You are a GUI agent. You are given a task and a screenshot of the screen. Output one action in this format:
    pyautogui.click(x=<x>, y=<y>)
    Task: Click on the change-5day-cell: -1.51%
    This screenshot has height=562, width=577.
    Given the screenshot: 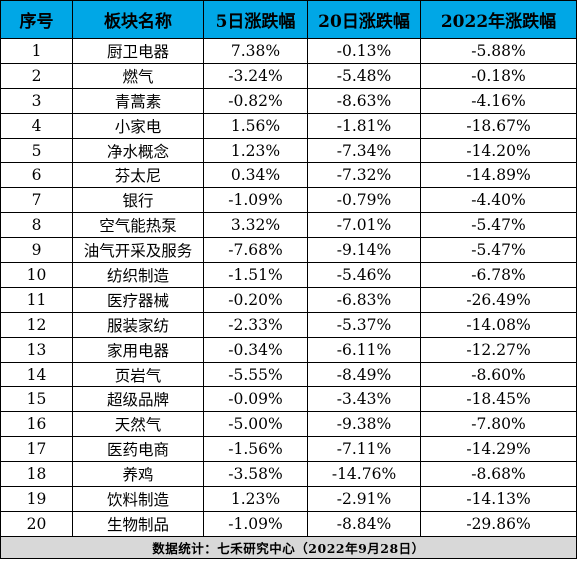 What is the action you would take?
    pyautogui.click(x=255, y=275)
    